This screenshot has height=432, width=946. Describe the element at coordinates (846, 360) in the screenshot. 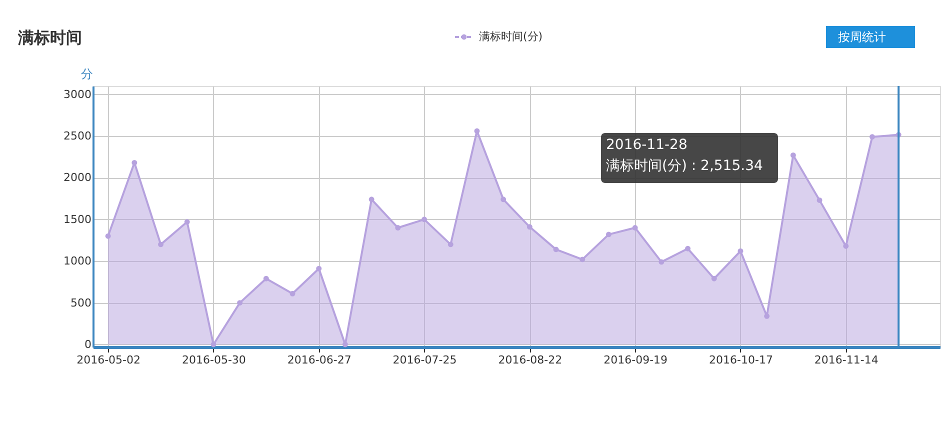

I see `x-tick-label: 2016-11-14` at that location.